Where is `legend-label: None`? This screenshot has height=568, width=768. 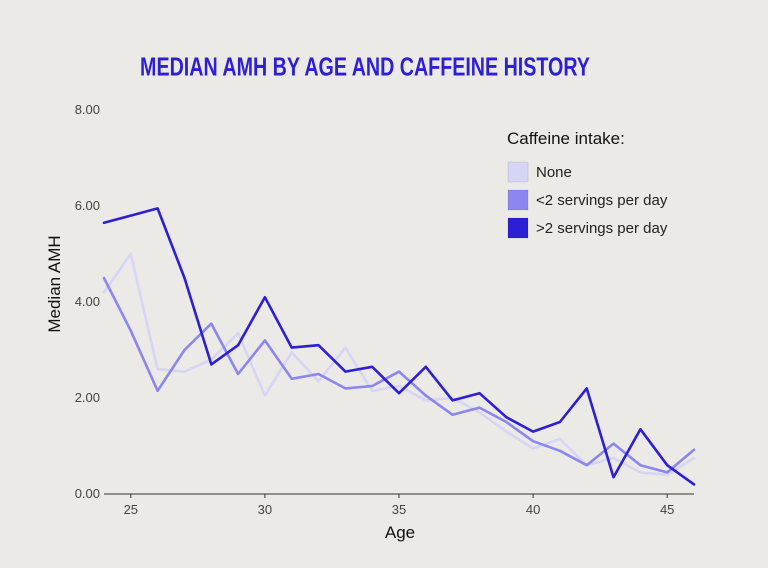 legend-label: None is located at coordinates (554, 172).